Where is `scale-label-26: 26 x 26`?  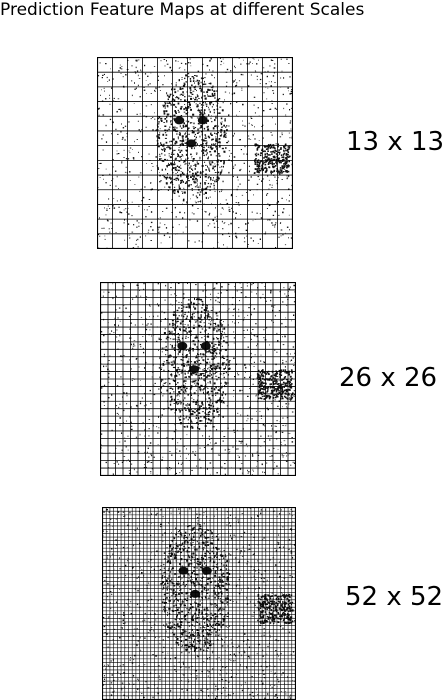 scale-label-26: 26 x 26 is located at coordinates (388, 378).